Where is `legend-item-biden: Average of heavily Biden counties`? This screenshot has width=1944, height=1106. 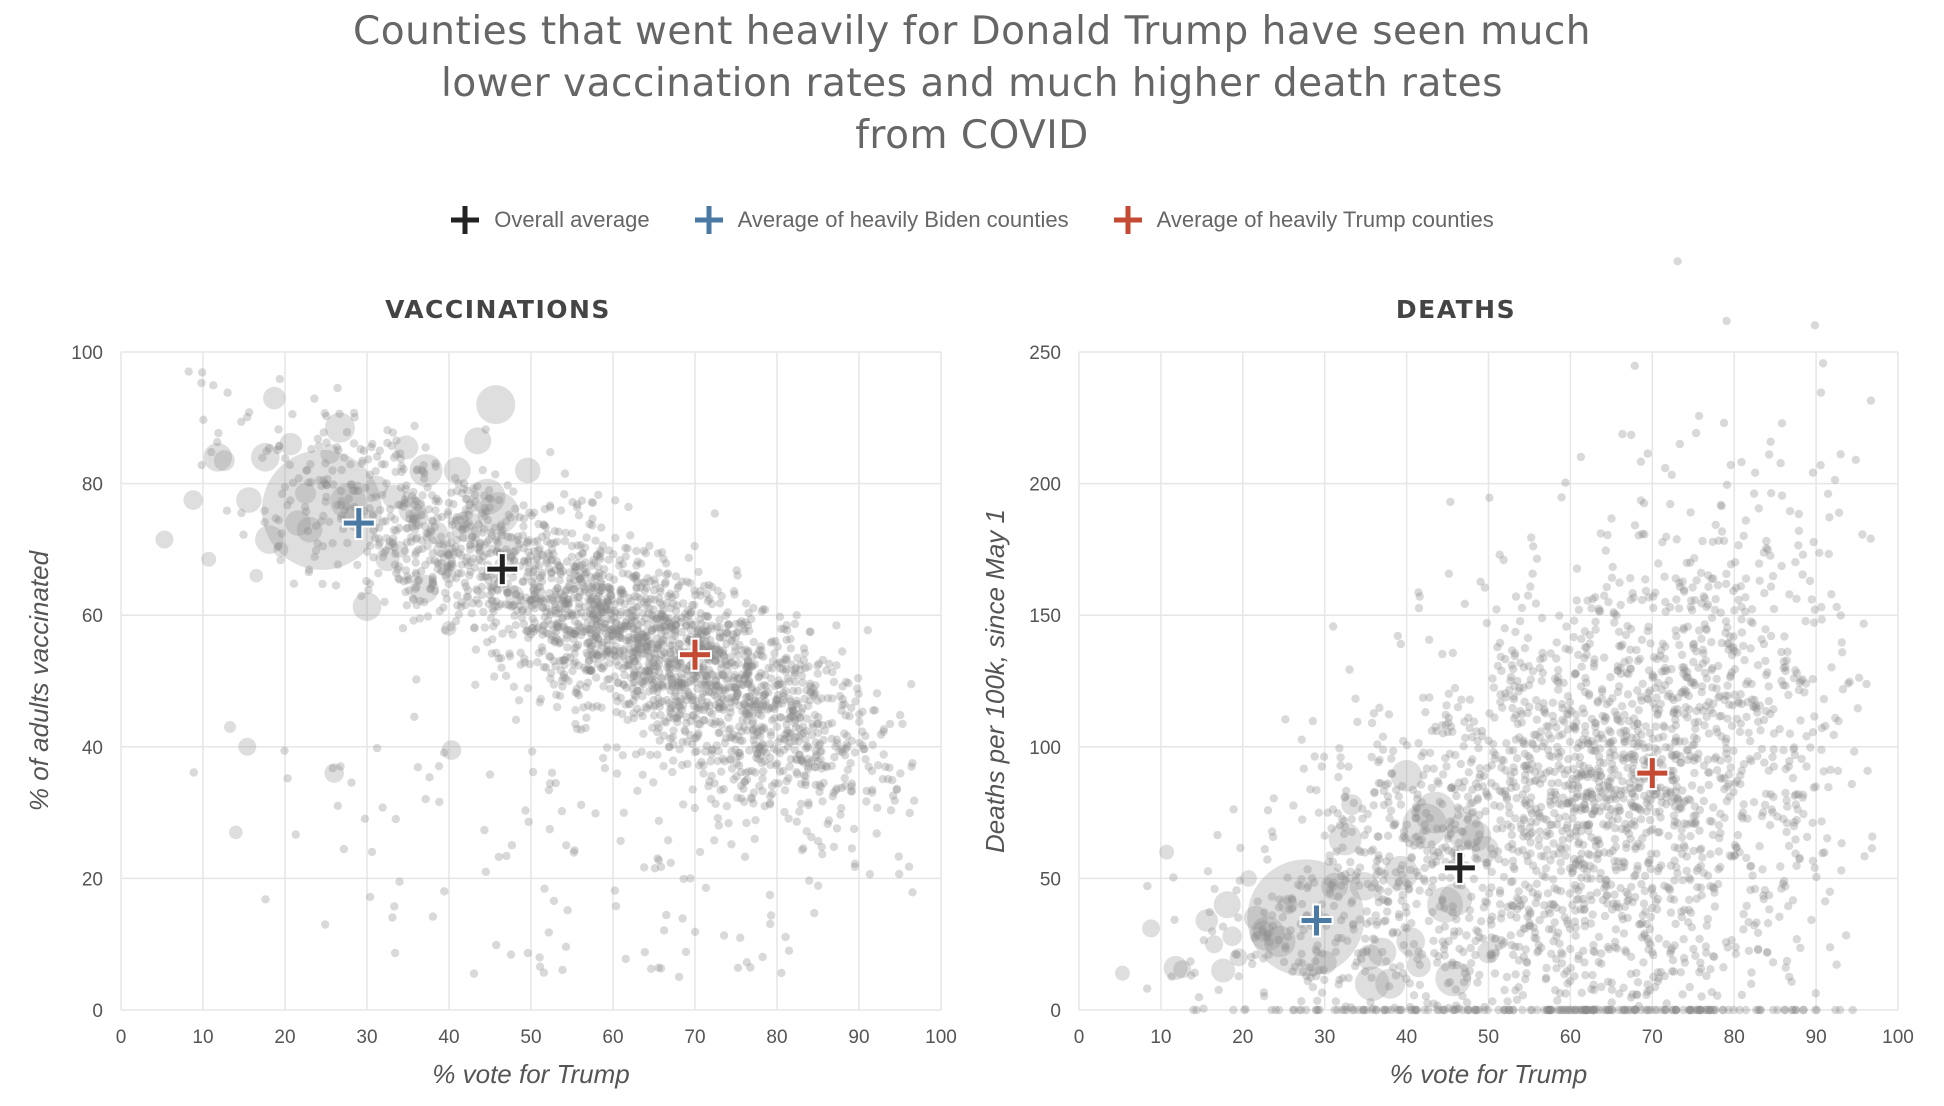
legend-item-biden: Average of heavily Biden counties is located at coordinates (881, 220).